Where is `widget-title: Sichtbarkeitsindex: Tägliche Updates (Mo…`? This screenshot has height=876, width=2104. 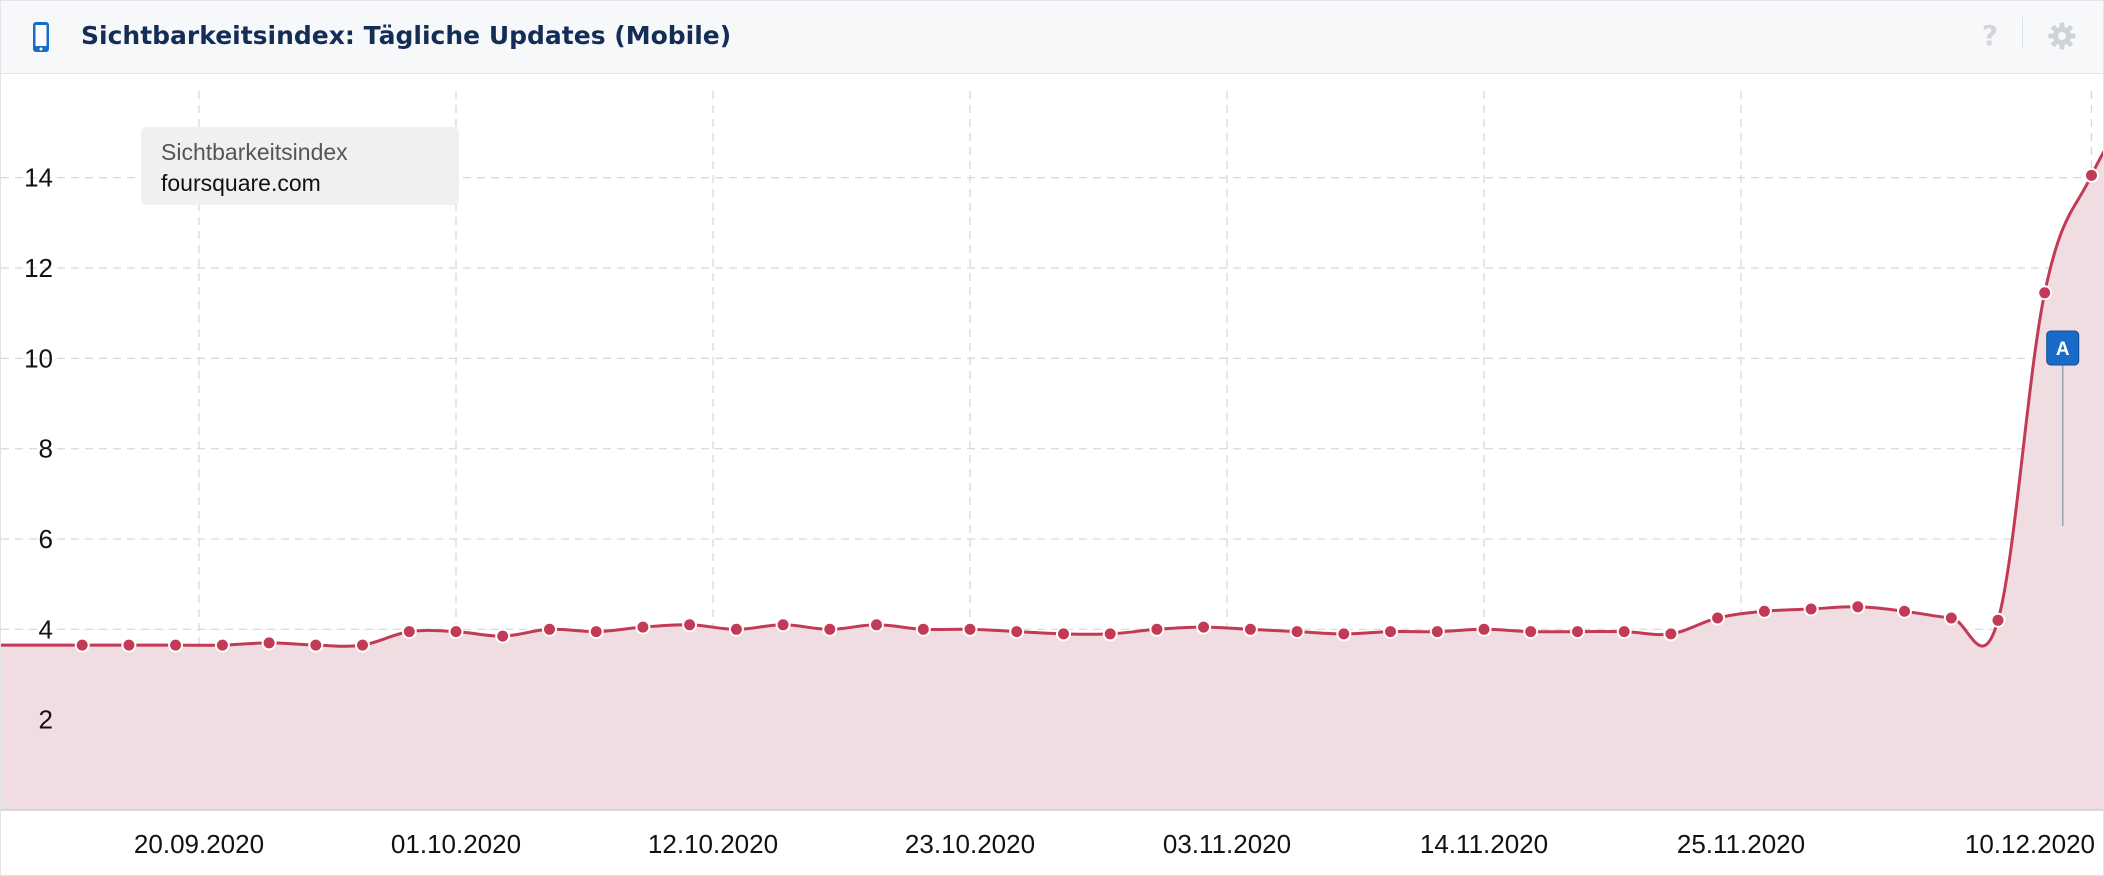
widget-title: Sichtbarkeitsindex: Tägliche Updates (Mo… is located at coordinates (406, 35).